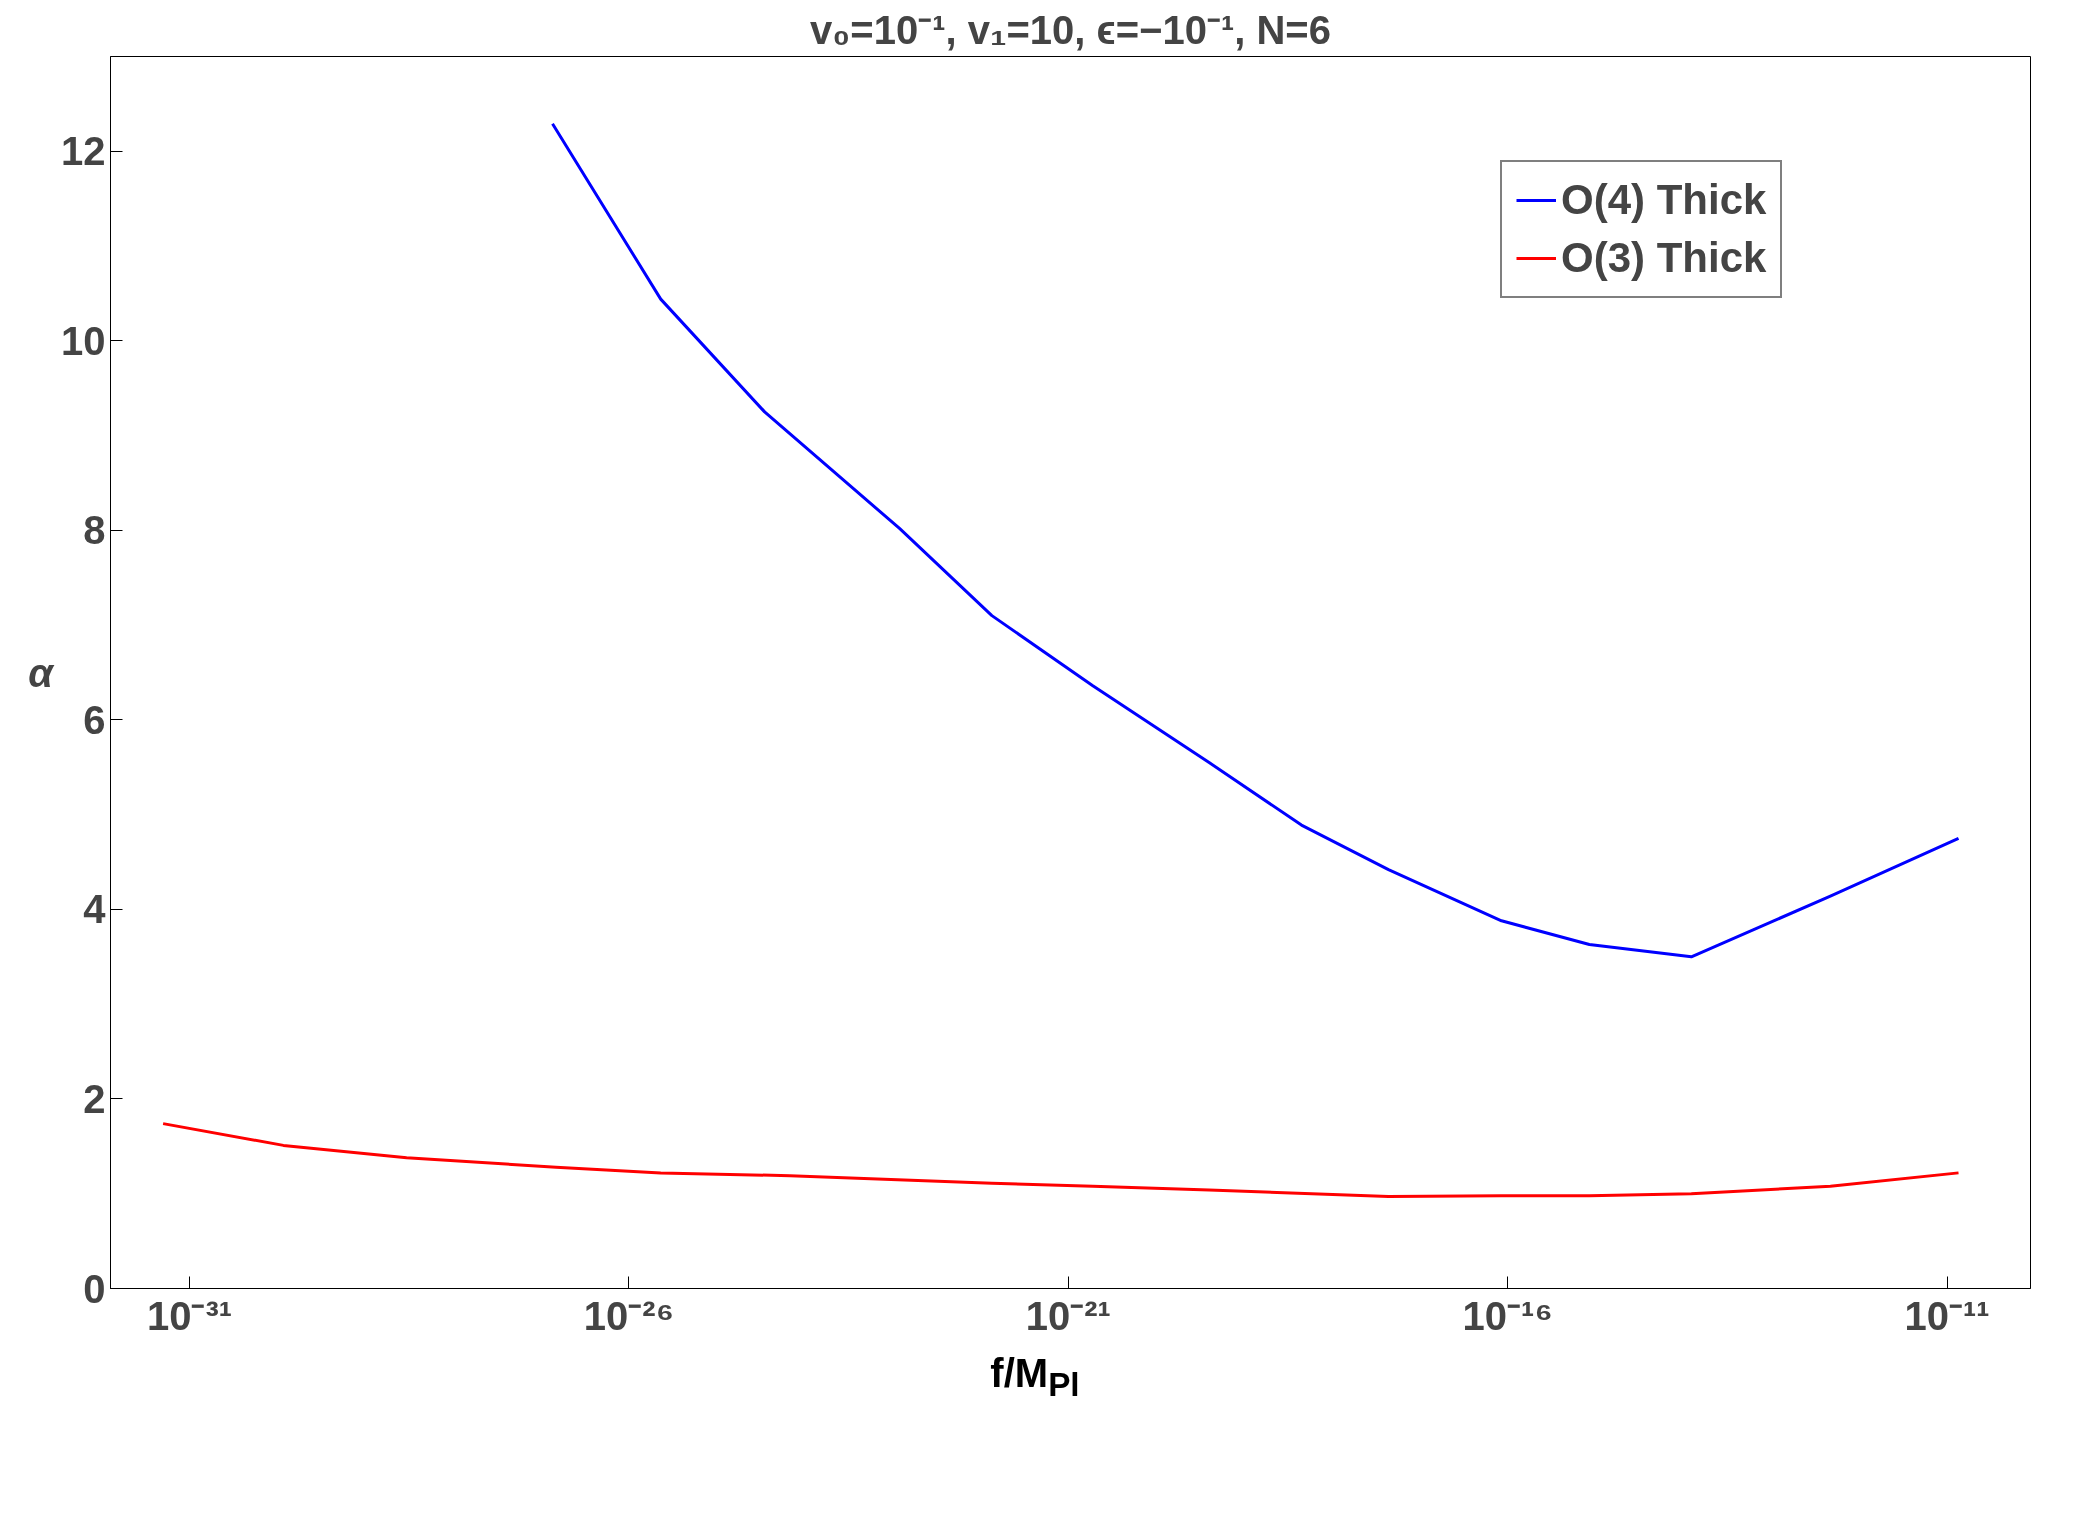 Image resolution: width=2084 pixels, height=1523 pixels. I want to click on x-axis-title: f/M$_{Pl}$, so click(1035, 1377).